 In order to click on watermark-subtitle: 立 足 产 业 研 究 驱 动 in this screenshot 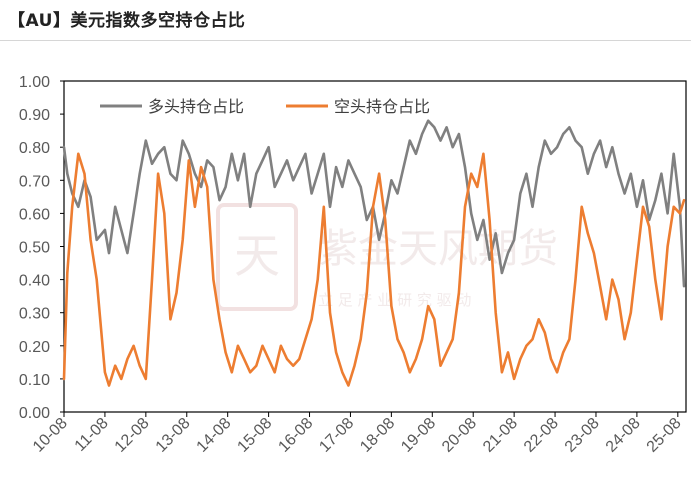, I will do `click(394, 300)`.